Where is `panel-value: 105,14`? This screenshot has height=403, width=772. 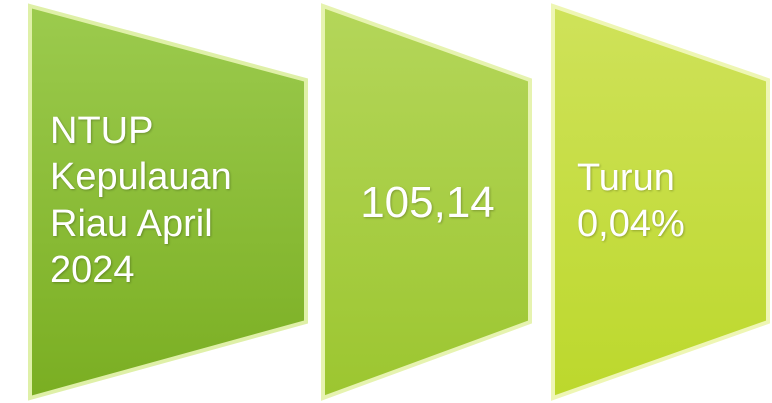 panel-value: 105,14 is located at coordinates (427, 202).